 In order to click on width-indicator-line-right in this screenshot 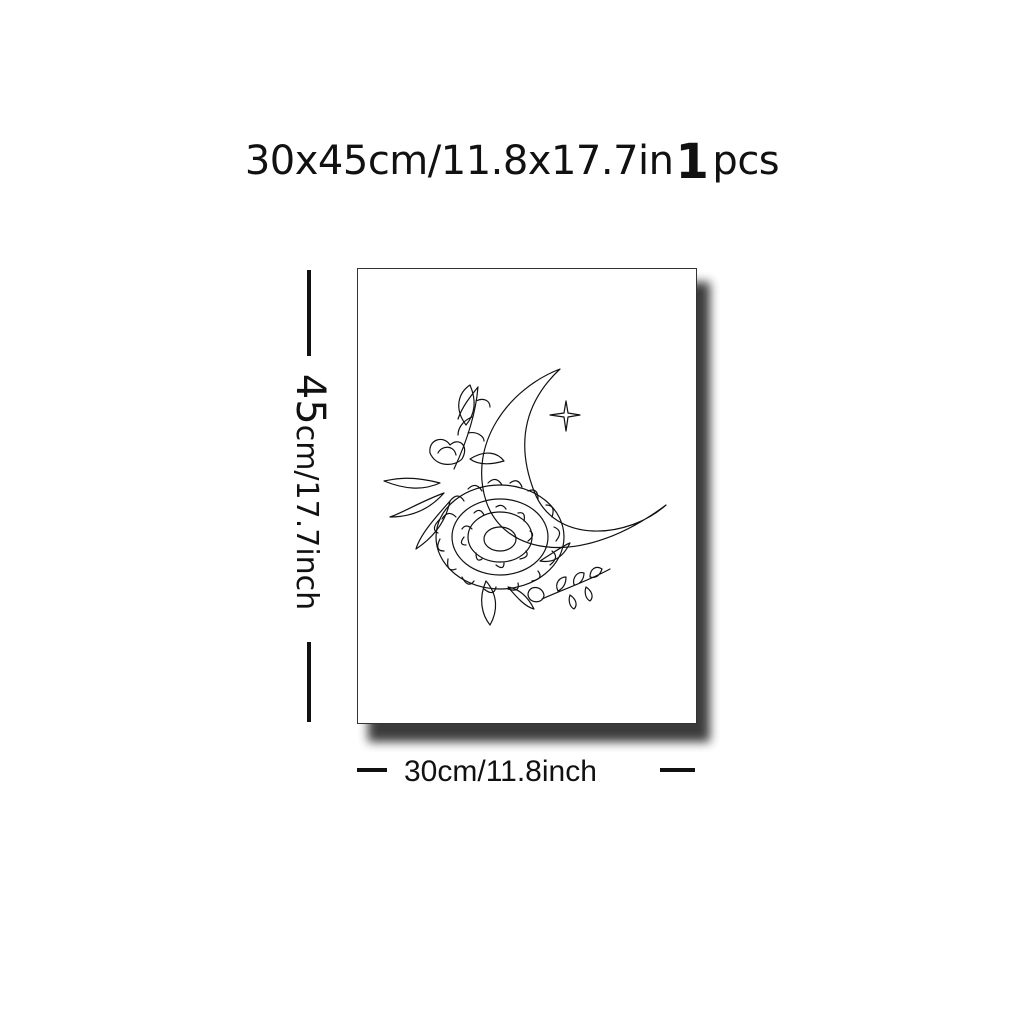, I will do `click(677, 770)`.